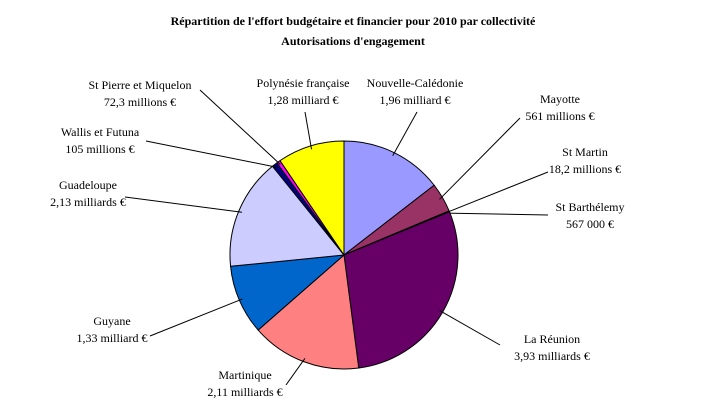  Describe the element at coordinates (140, 102) in the screenshot. I see `slice-value-label: 72,3 millions €` at that location.